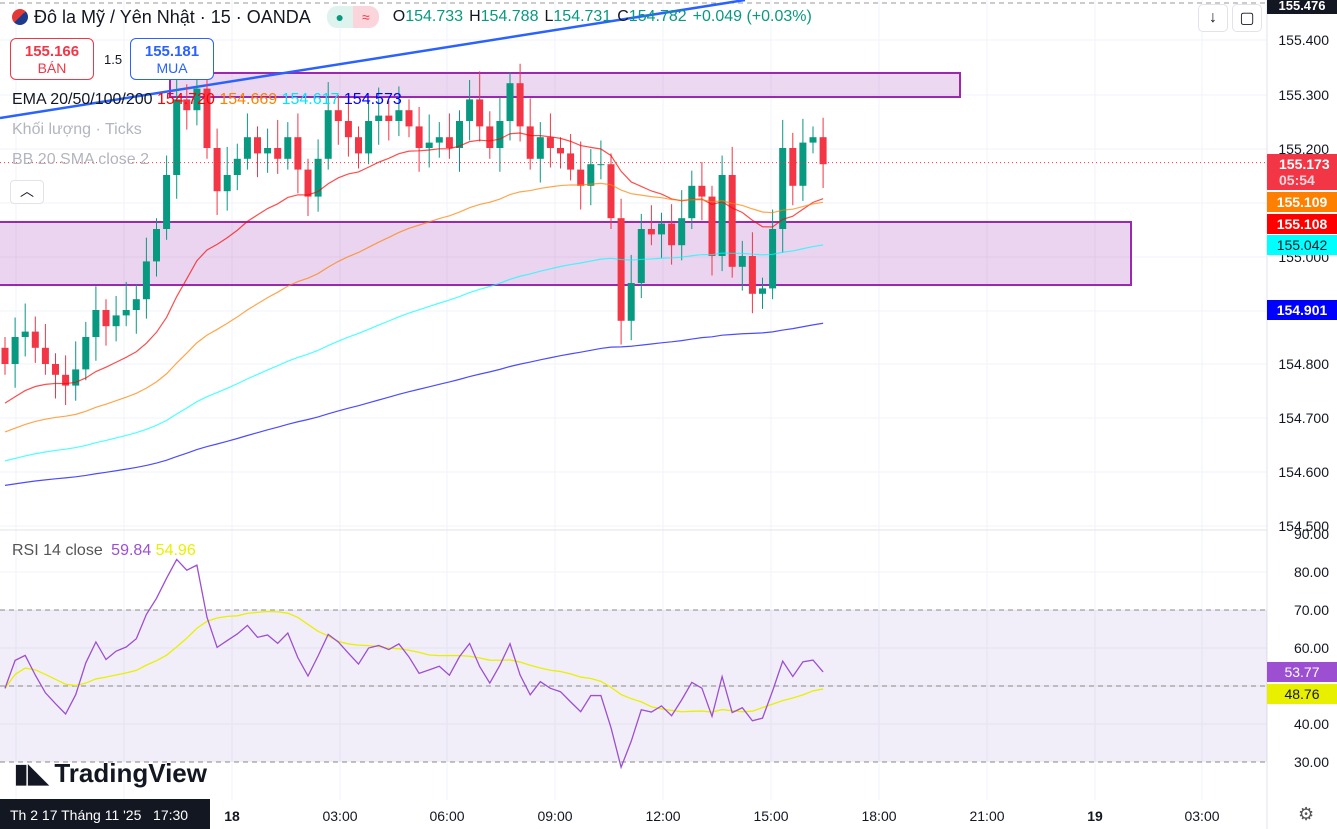  What do you see at coordinates (1311, 572) in the screenshot?
I see `rsi-axis-label: 80.00` at bounding box center [1311, 572].